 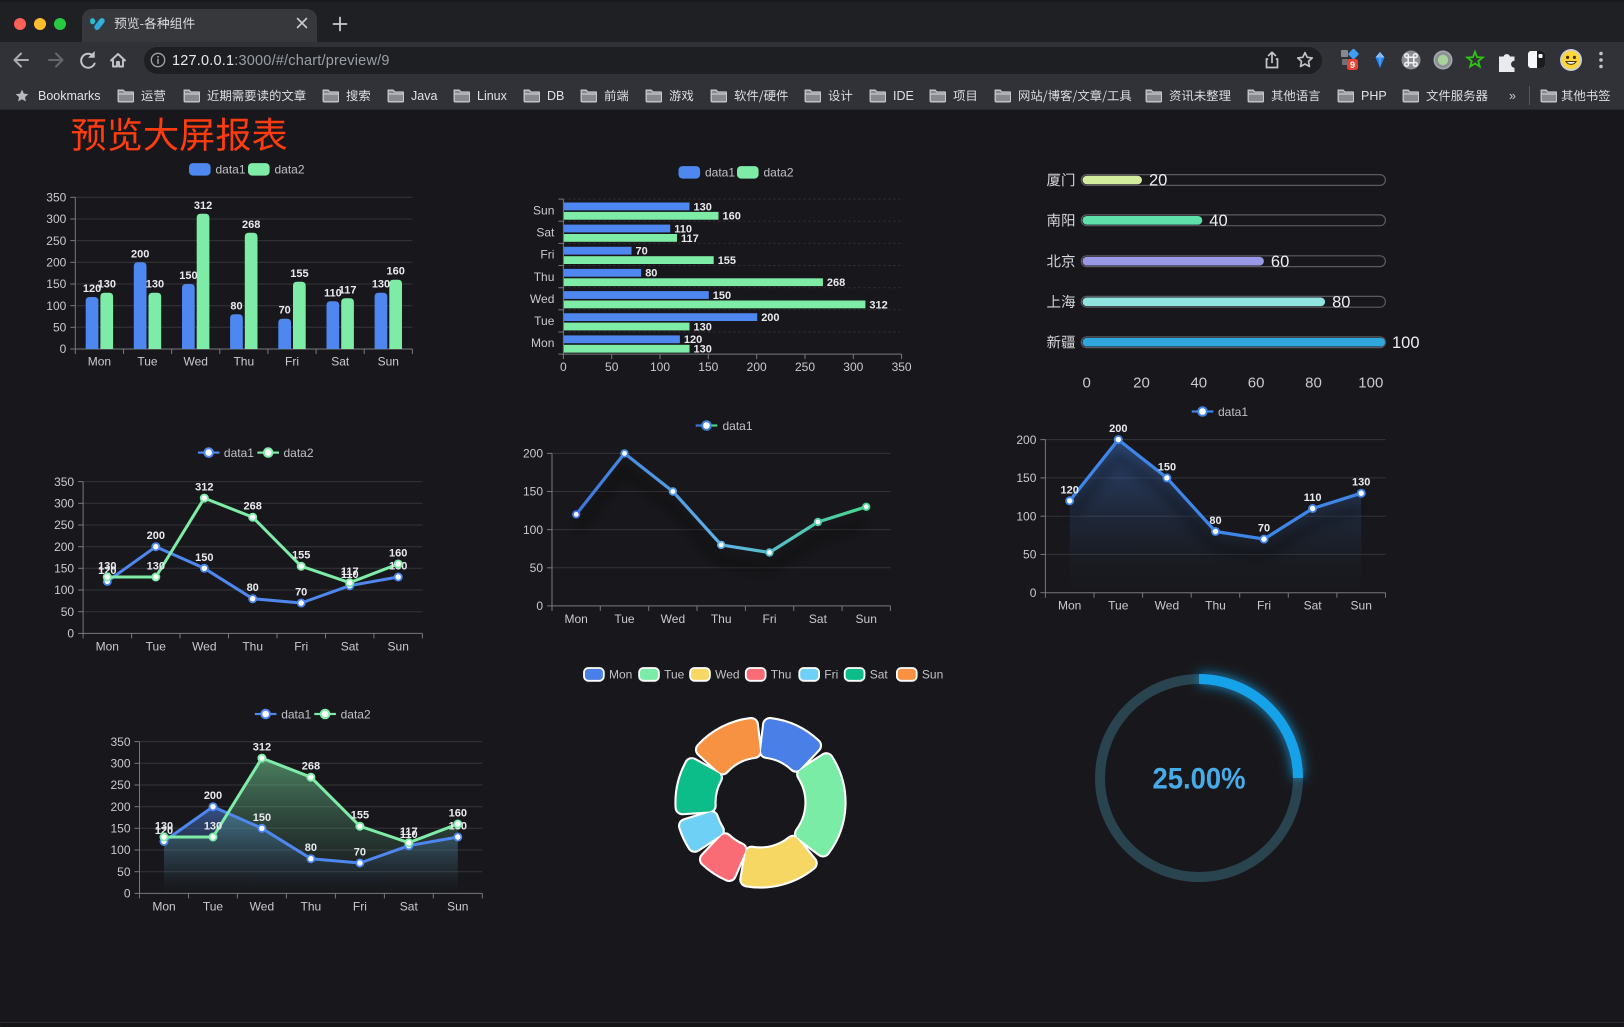 I want to click on svg-text: 80, so click(x=236, y=306).